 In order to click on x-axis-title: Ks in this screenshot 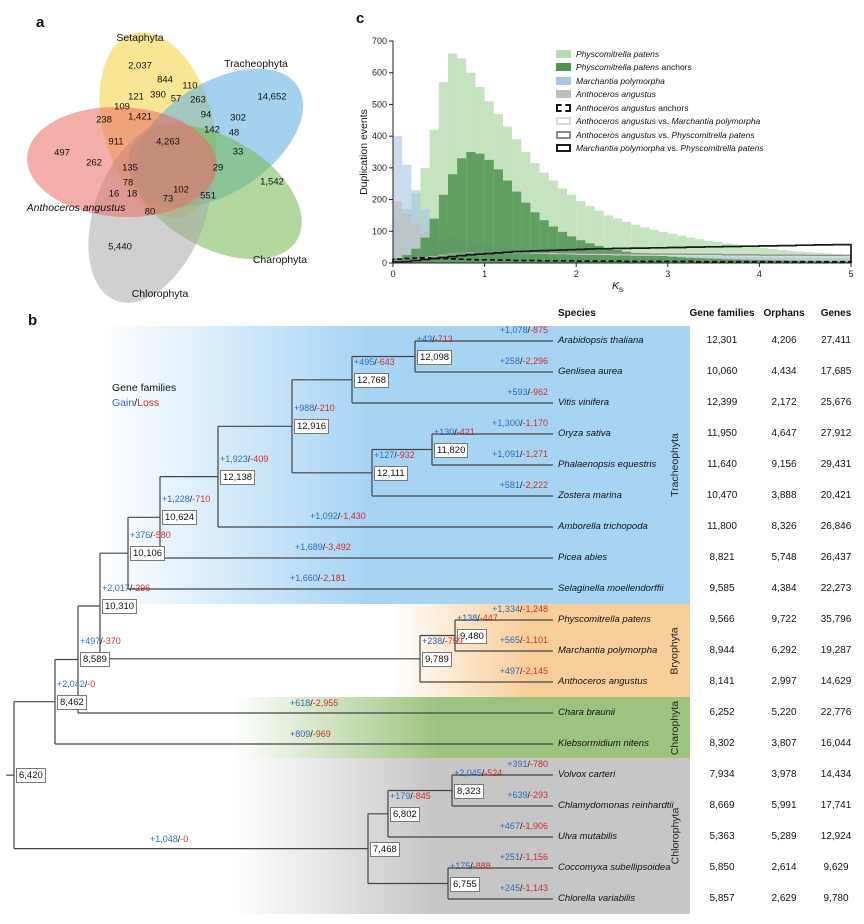, I will do `click(617, 287)`.